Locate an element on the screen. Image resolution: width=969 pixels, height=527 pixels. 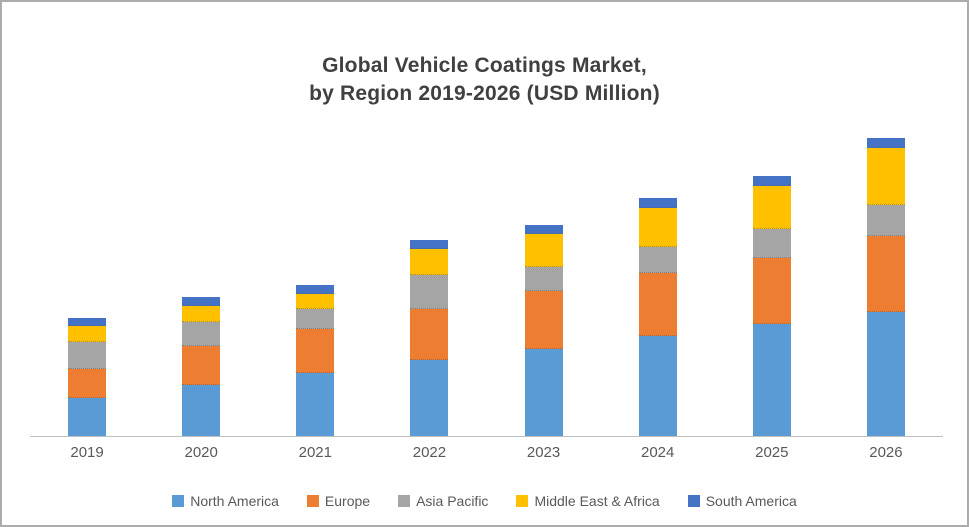
bar-segment-north-america-2025 is located at coordinates (771, 380).